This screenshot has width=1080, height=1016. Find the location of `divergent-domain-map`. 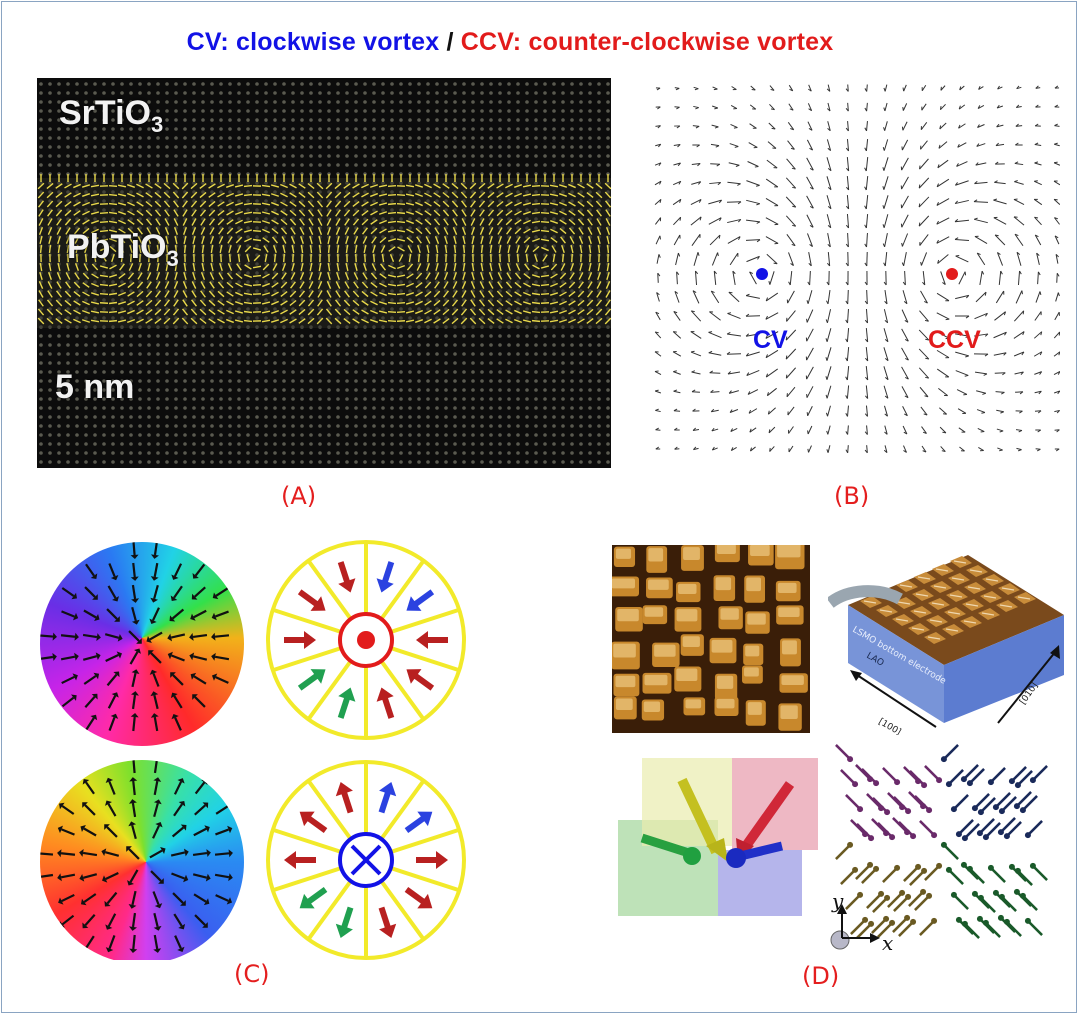

divergent-domain-map is located at coordinates (142, 644).